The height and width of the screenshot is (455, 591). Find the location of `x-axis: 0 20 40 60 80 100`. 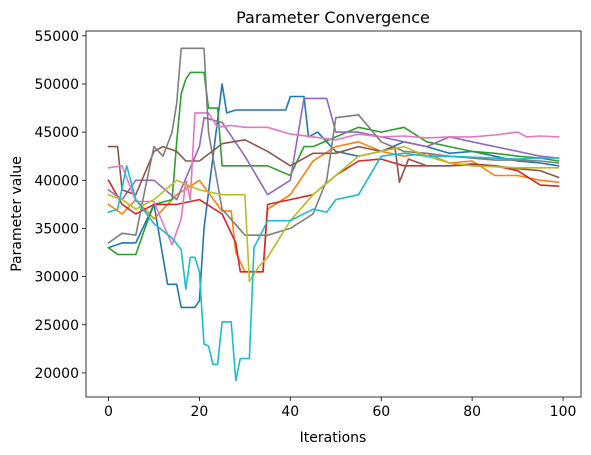

x-axis: 0 20 40 60 80 100 is located at coordinates (340, 408).